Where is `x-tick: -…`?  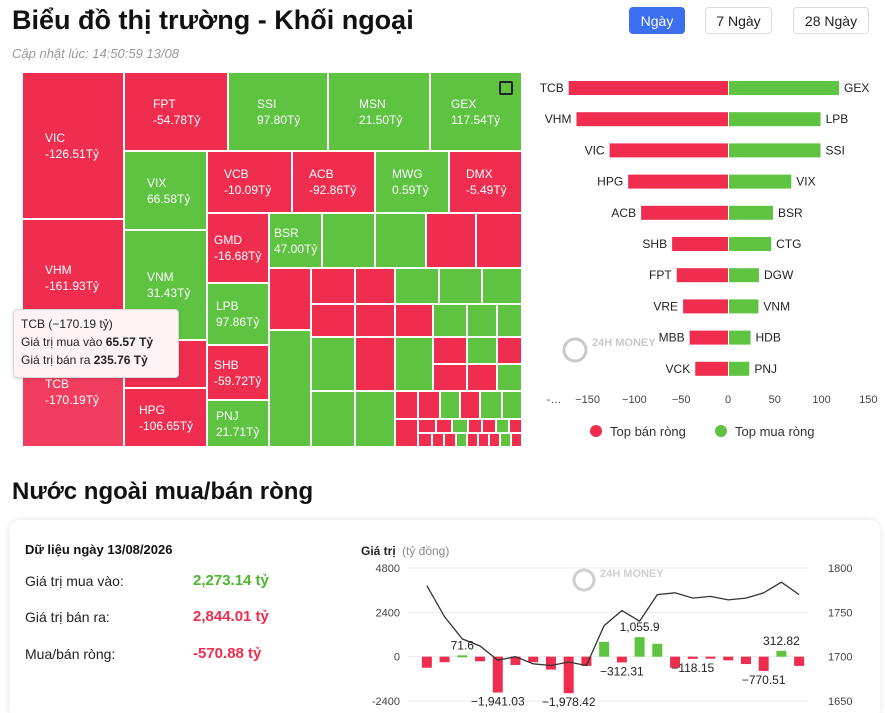
x-tick: -… is located at coordinates (554, 400).